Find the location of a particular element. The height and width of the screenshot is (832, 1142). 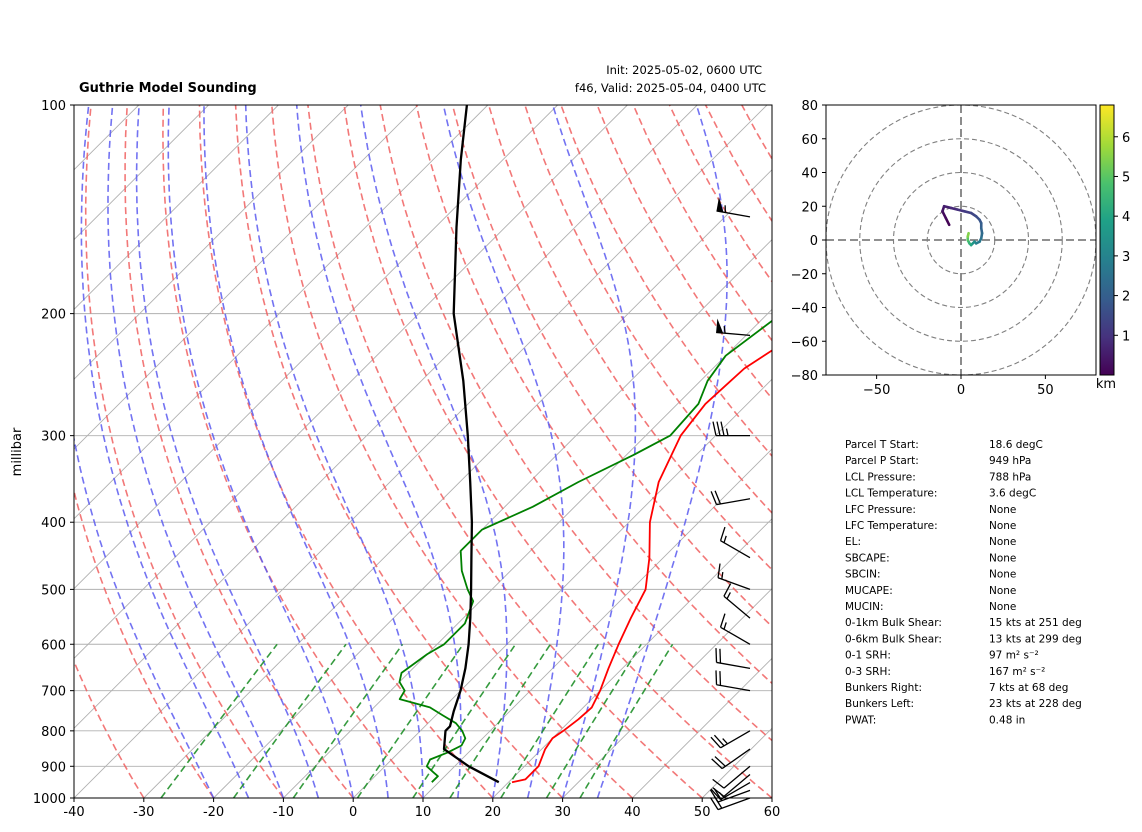

hodo-y-tick-label: 80 is located at coordinates (809, 106).